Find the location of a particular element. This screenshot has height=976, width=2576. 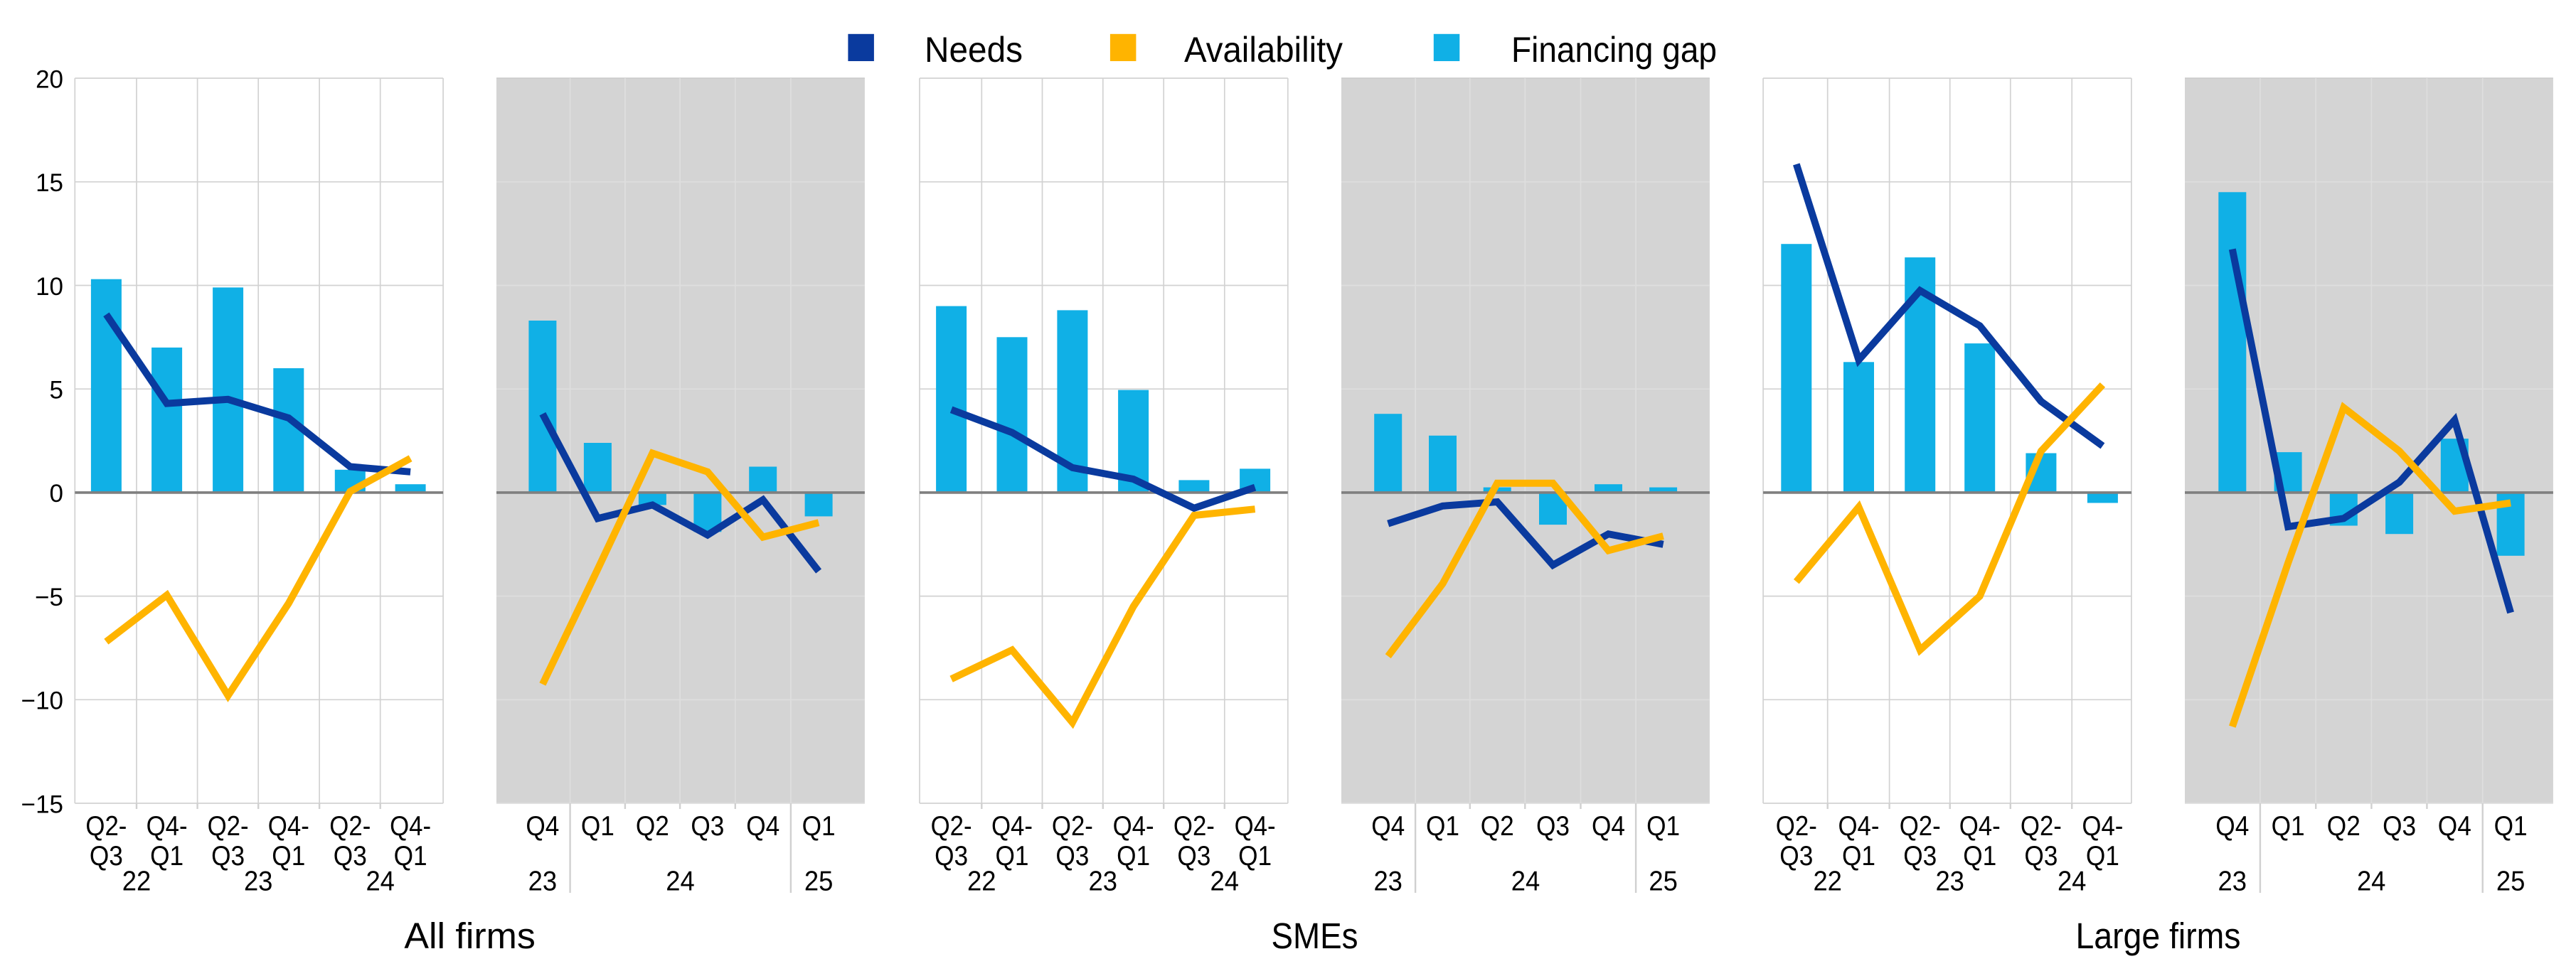

svg-text: SMEs is located at coordinates (1315, 936).